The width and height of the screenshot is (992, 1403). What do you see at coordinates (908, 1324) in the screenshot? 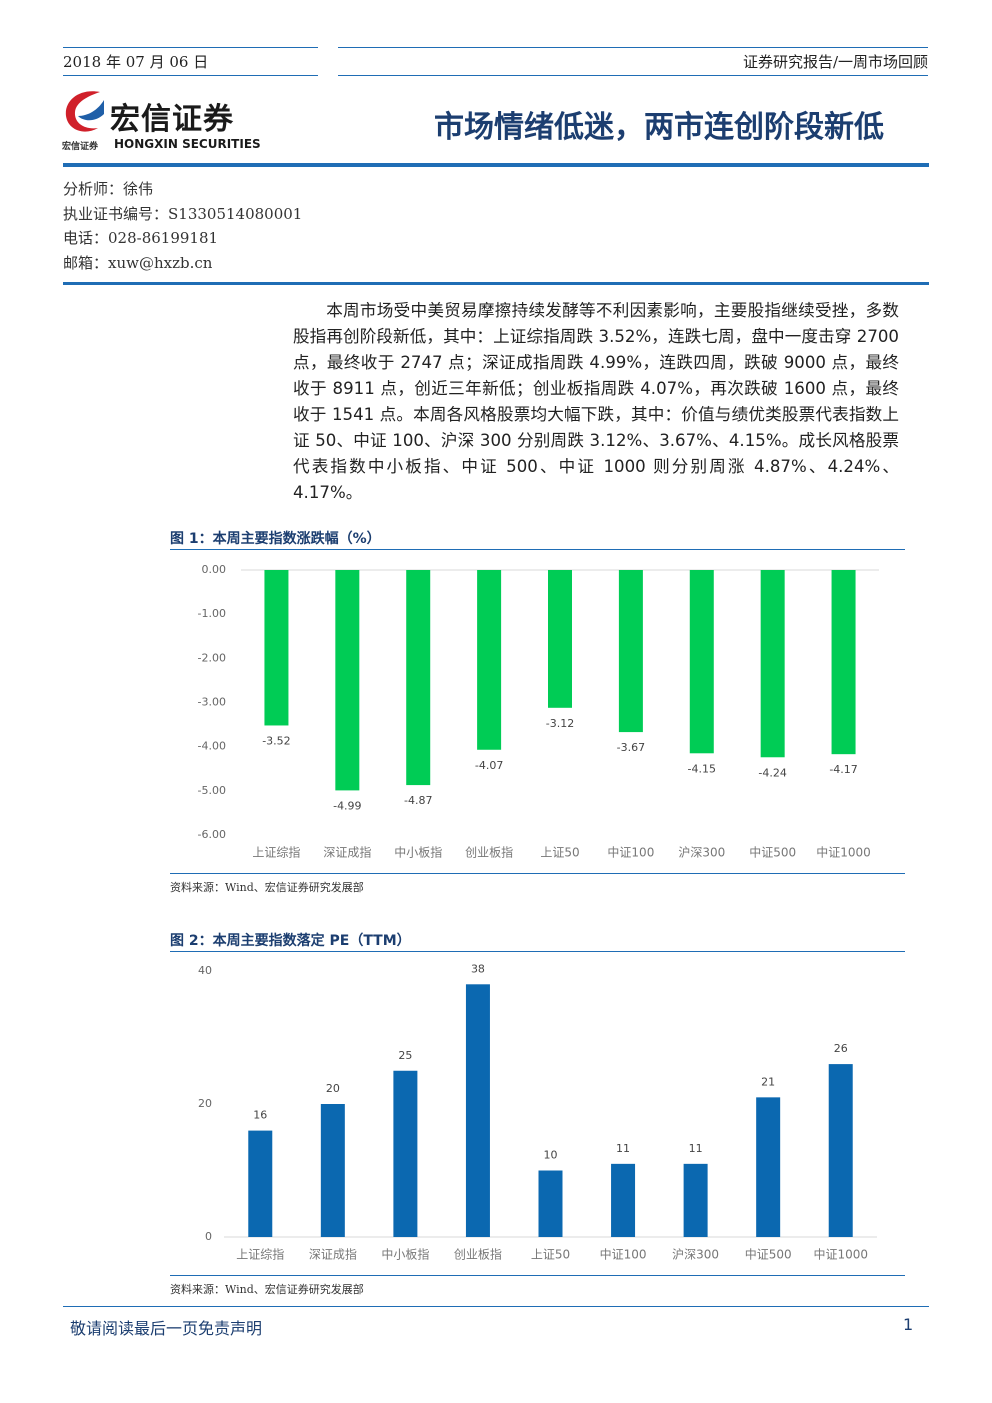
I see `page-number: 1` at bounding box center [908, 1324].